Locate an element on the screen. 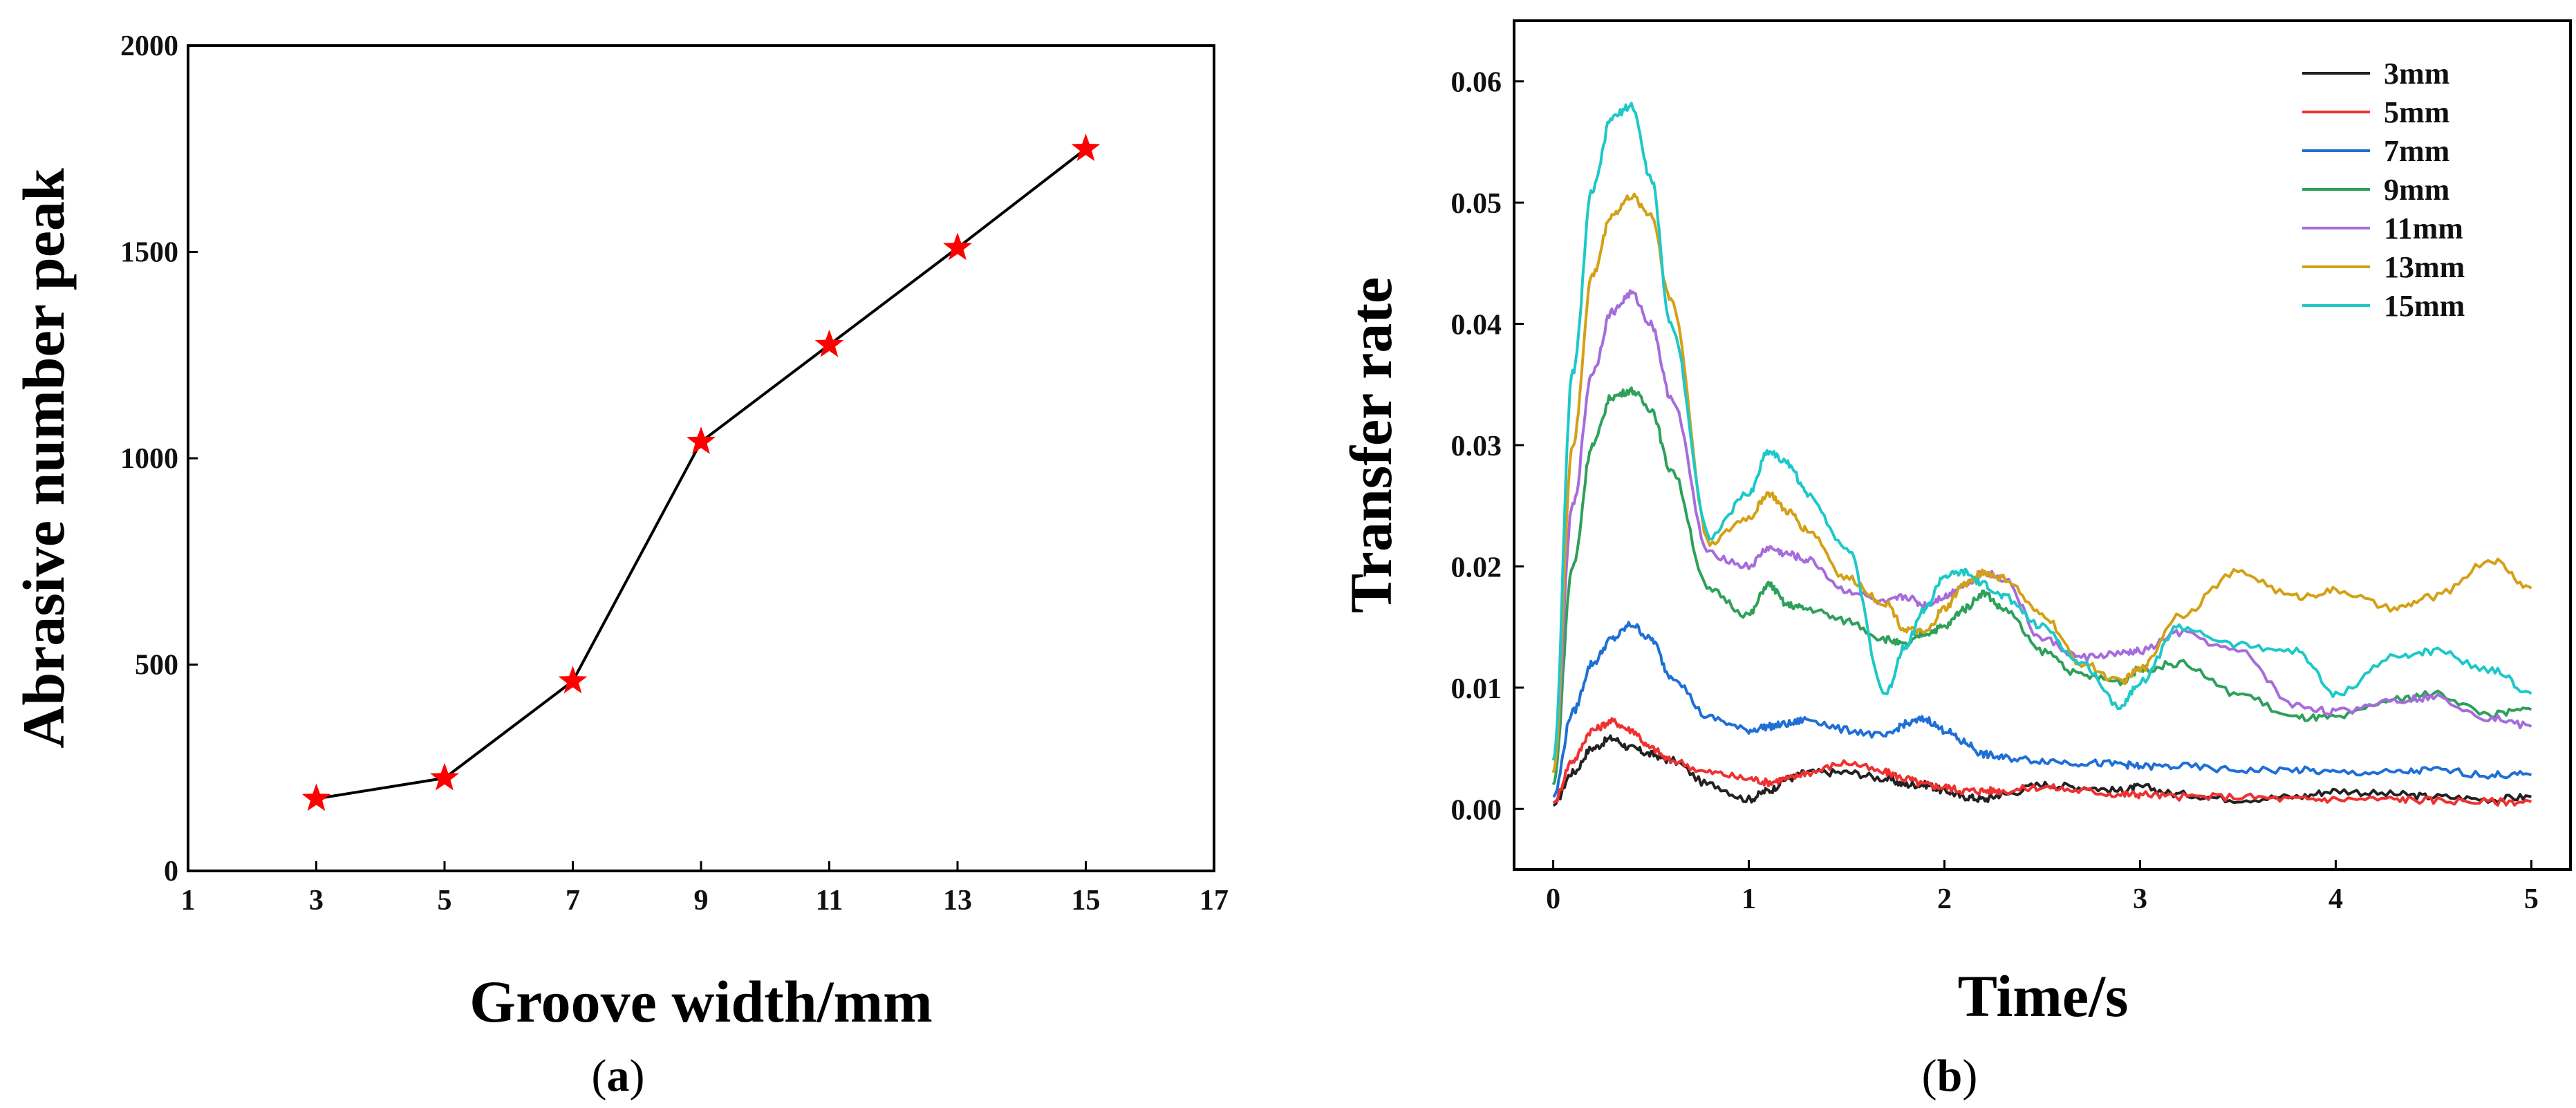 The width and height of the screenshot is (2576, 1108). y-tick-label: 0.06 is located at coordinates (1476, 83).